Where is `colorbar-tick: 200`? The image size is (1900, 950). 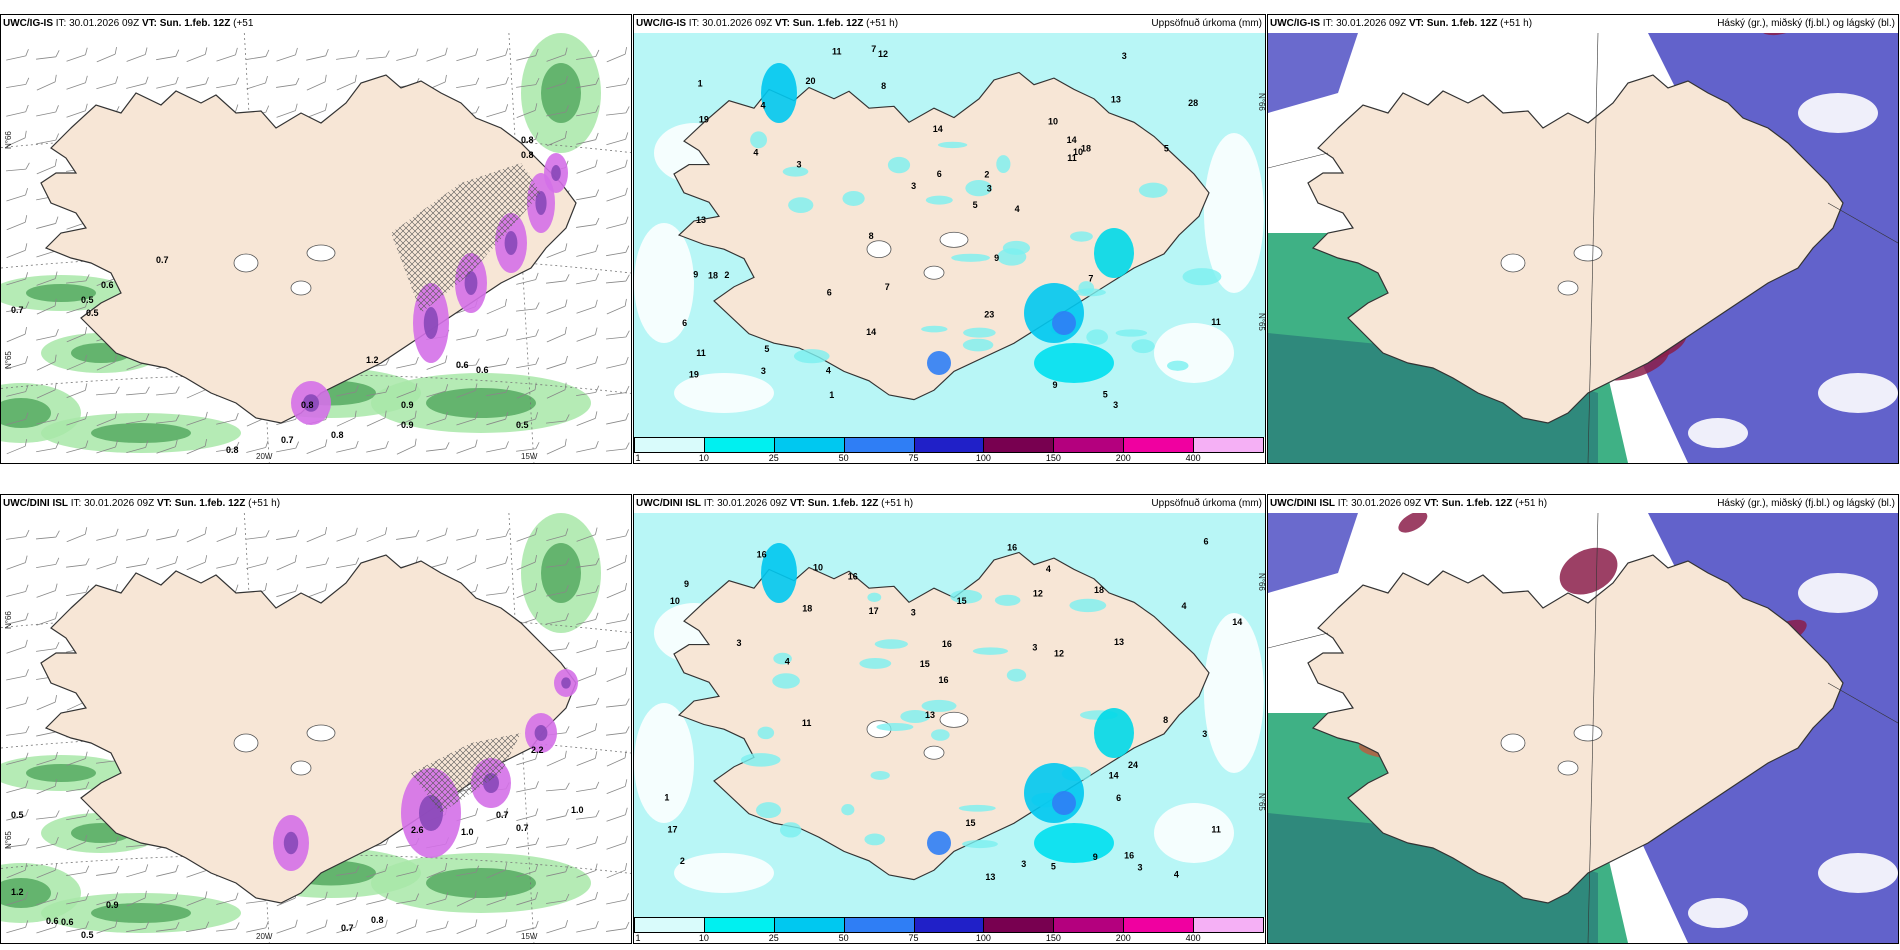 colorbar-tick: 200 is located at coordinates (1123, 938).